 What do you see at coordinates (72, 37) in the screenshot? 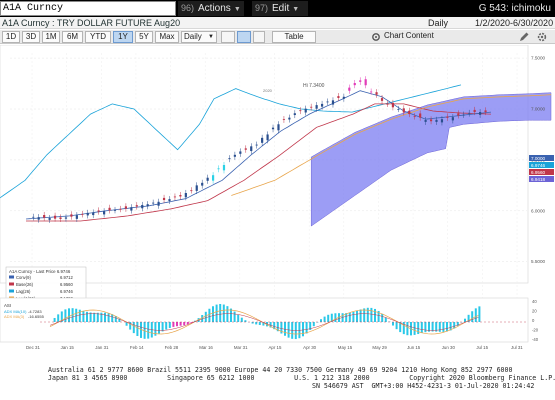
I see `range-6m-button: 6M` at bounding box center [72, 37].